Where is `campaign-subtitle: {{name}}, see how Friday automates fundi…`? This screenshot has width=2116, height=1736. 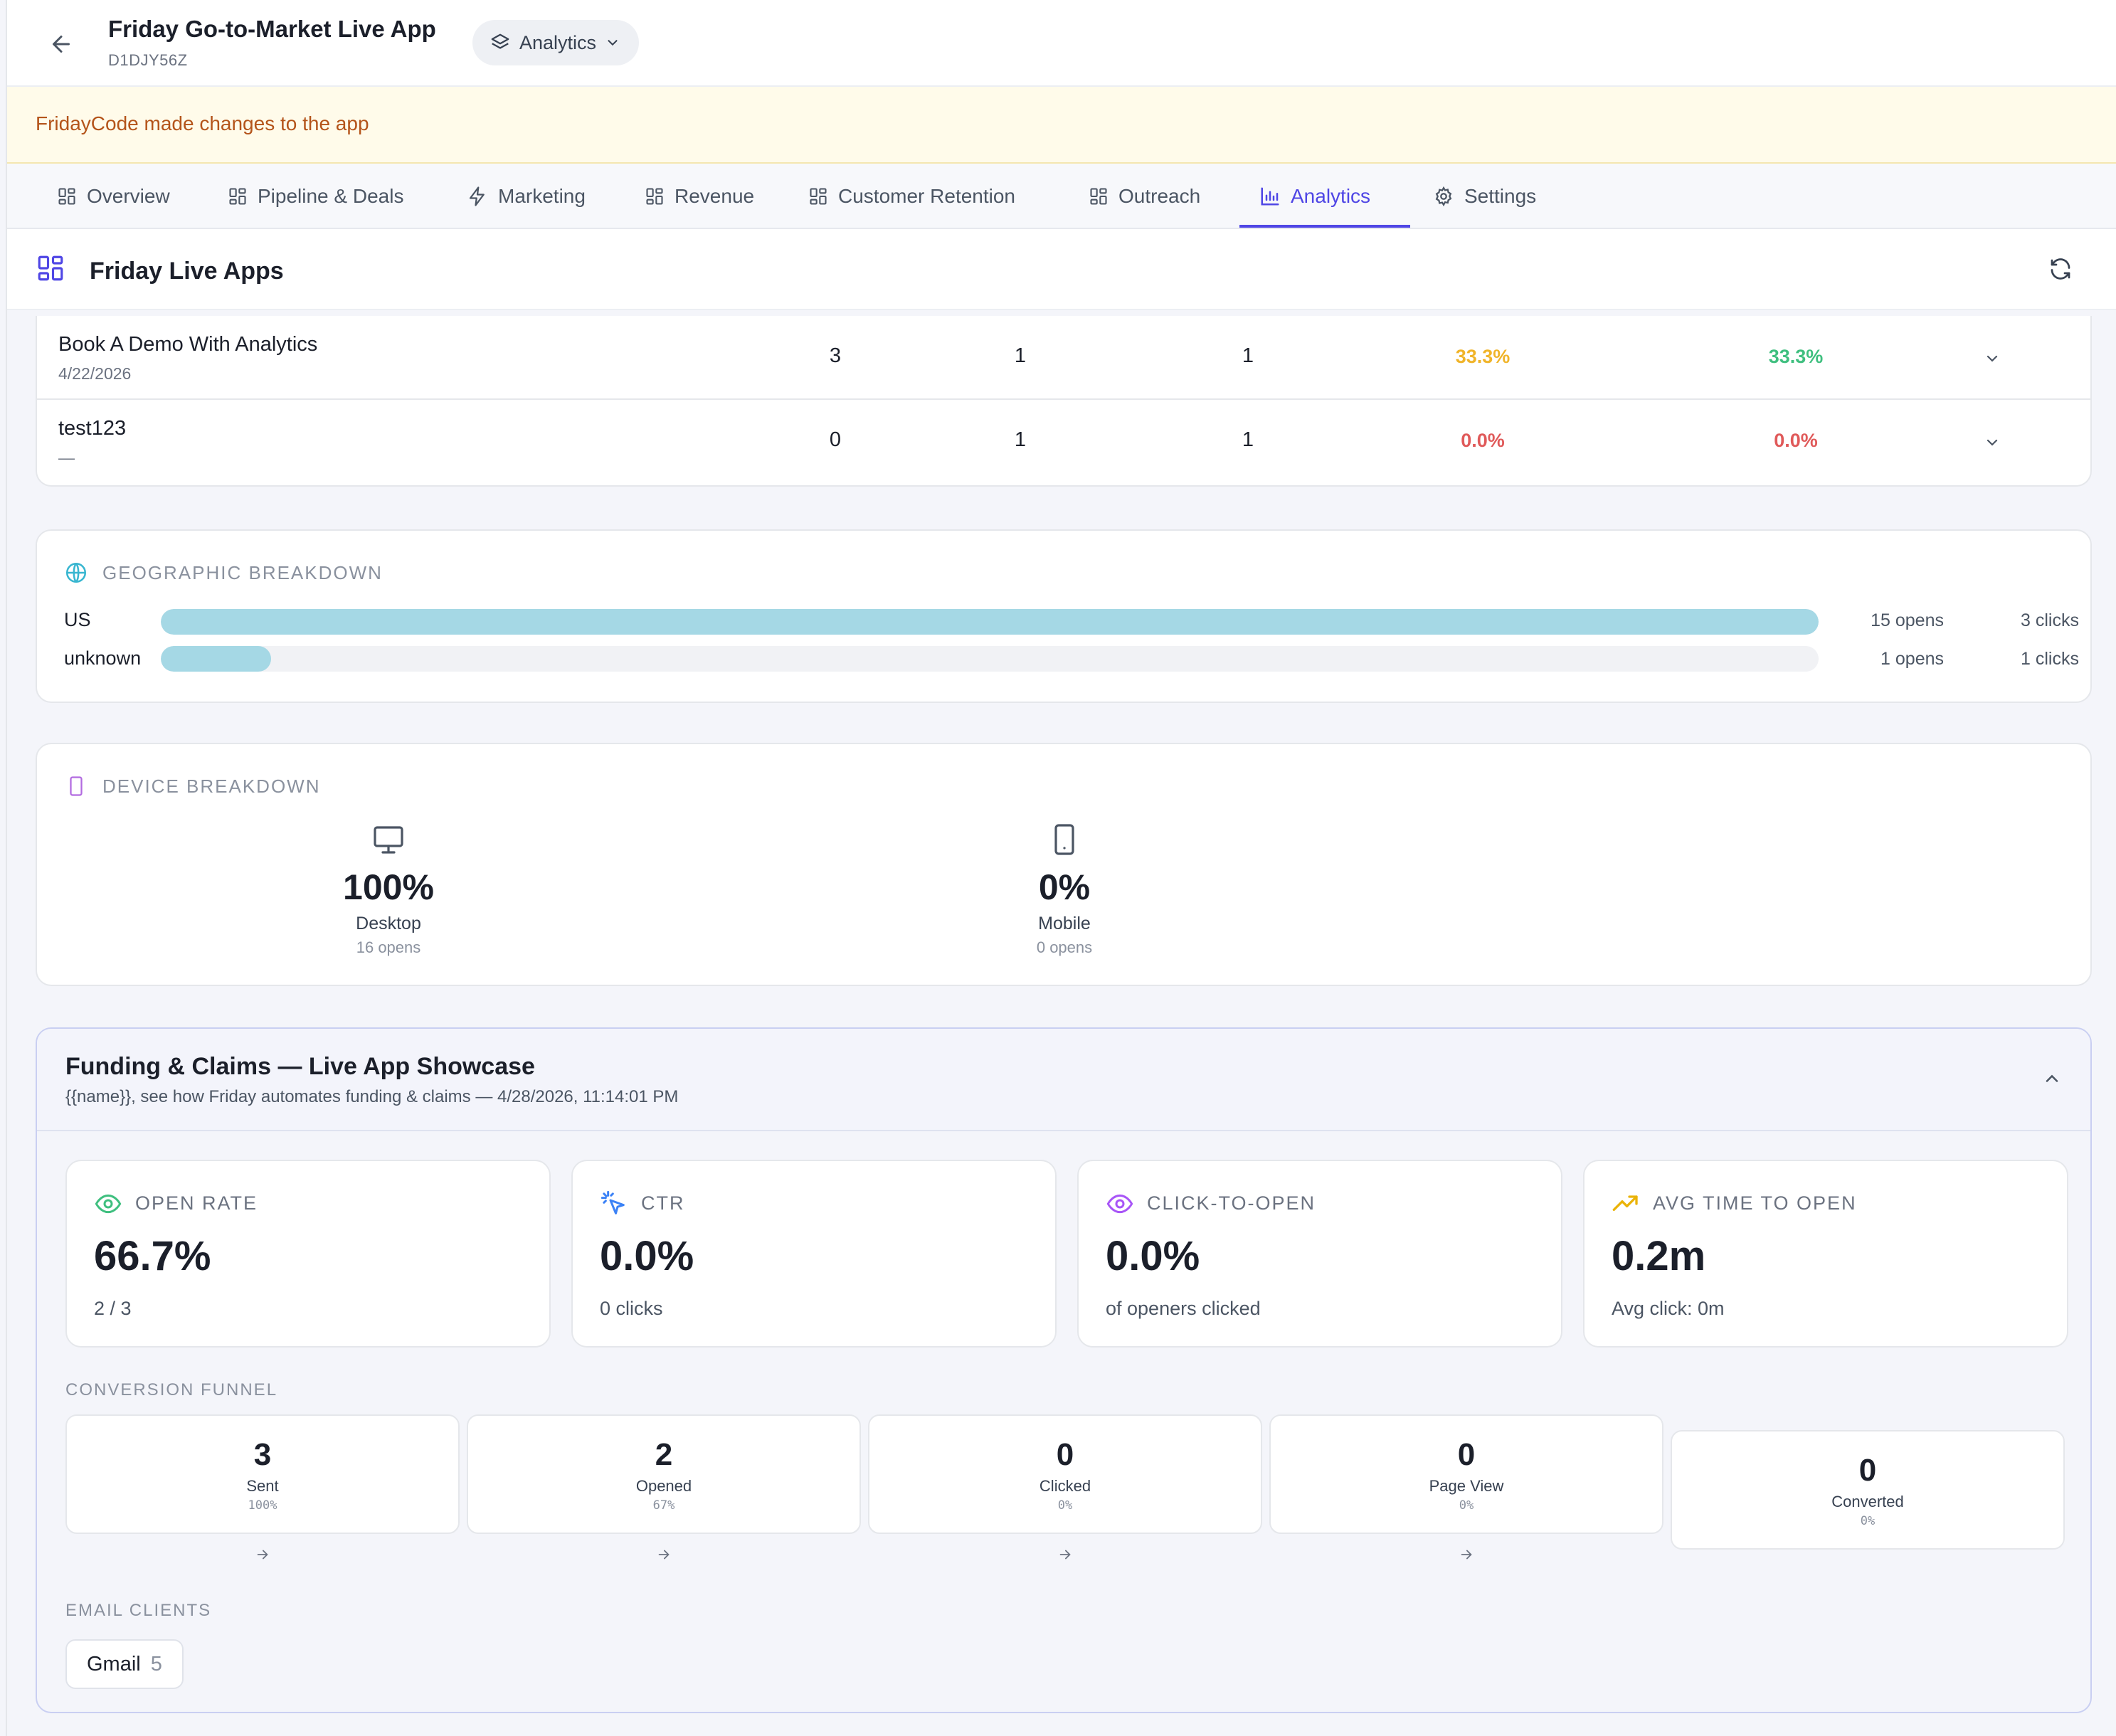 campaign-subtitle: {{name}}, see how Friday automates fundi… is located at coordinates (372, 1096).